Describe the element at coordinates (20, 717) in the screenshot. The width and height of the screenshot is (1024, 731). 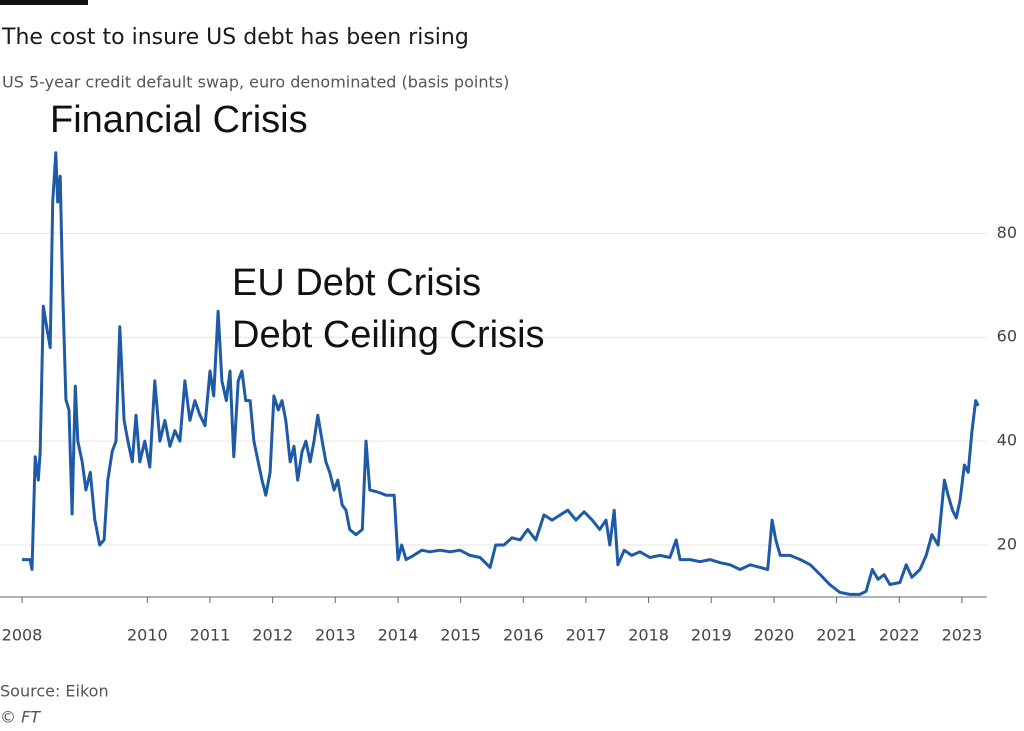
I see `credit: © FT` at that location.